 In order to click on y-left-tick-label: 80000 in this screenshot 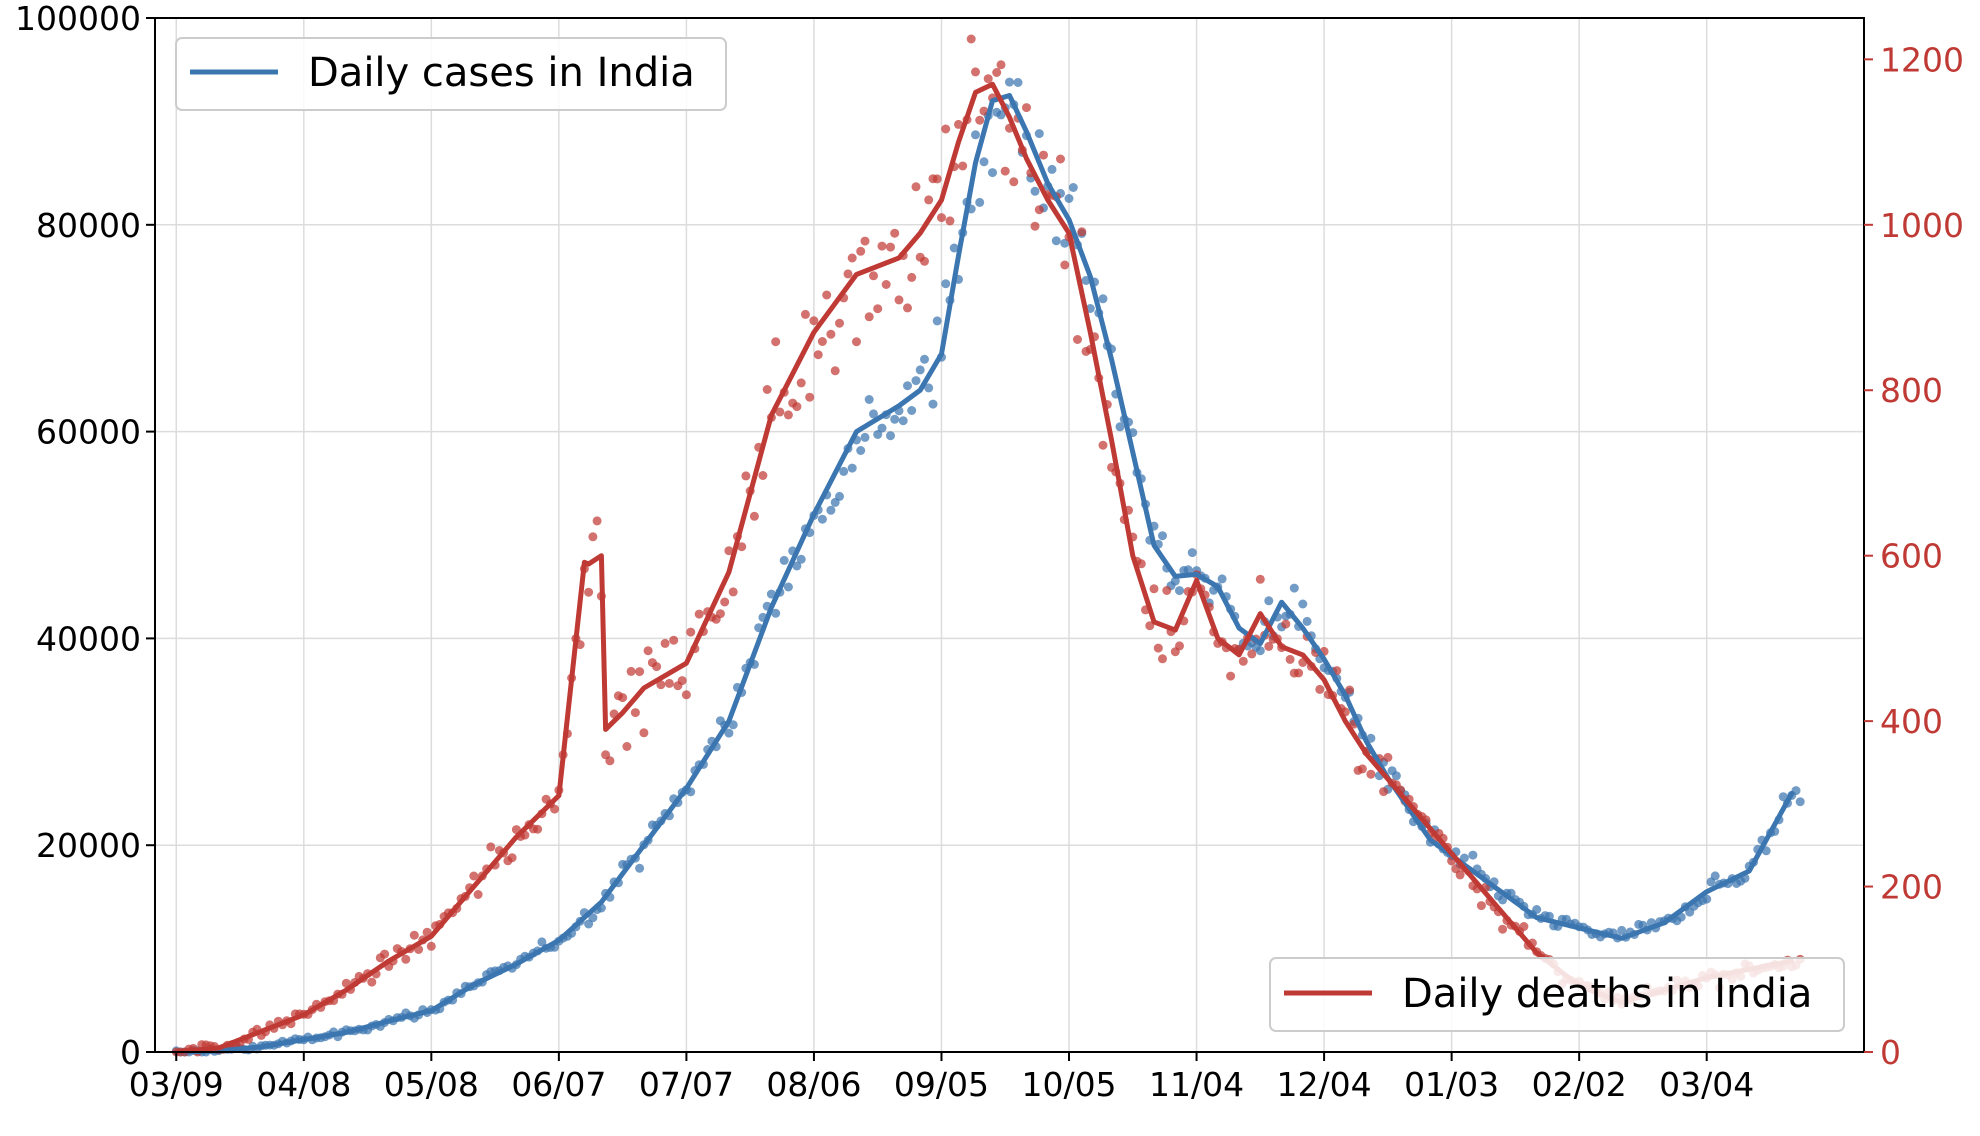, I will do `click(88, 225)`.